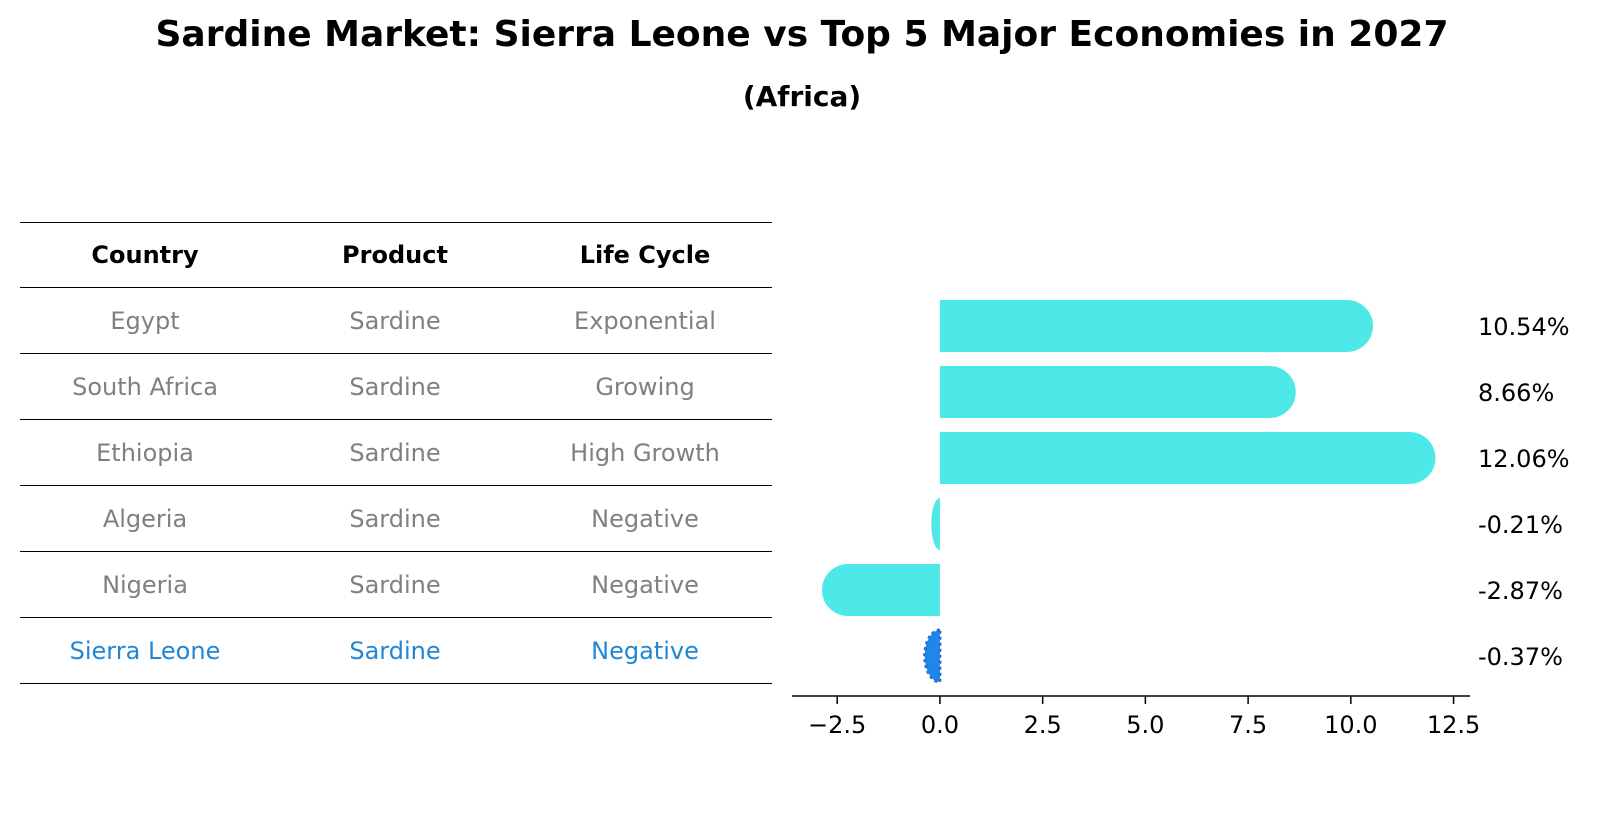  I want to click on table-row: Ethiopia Sardine High Growth, so click(396, 453).